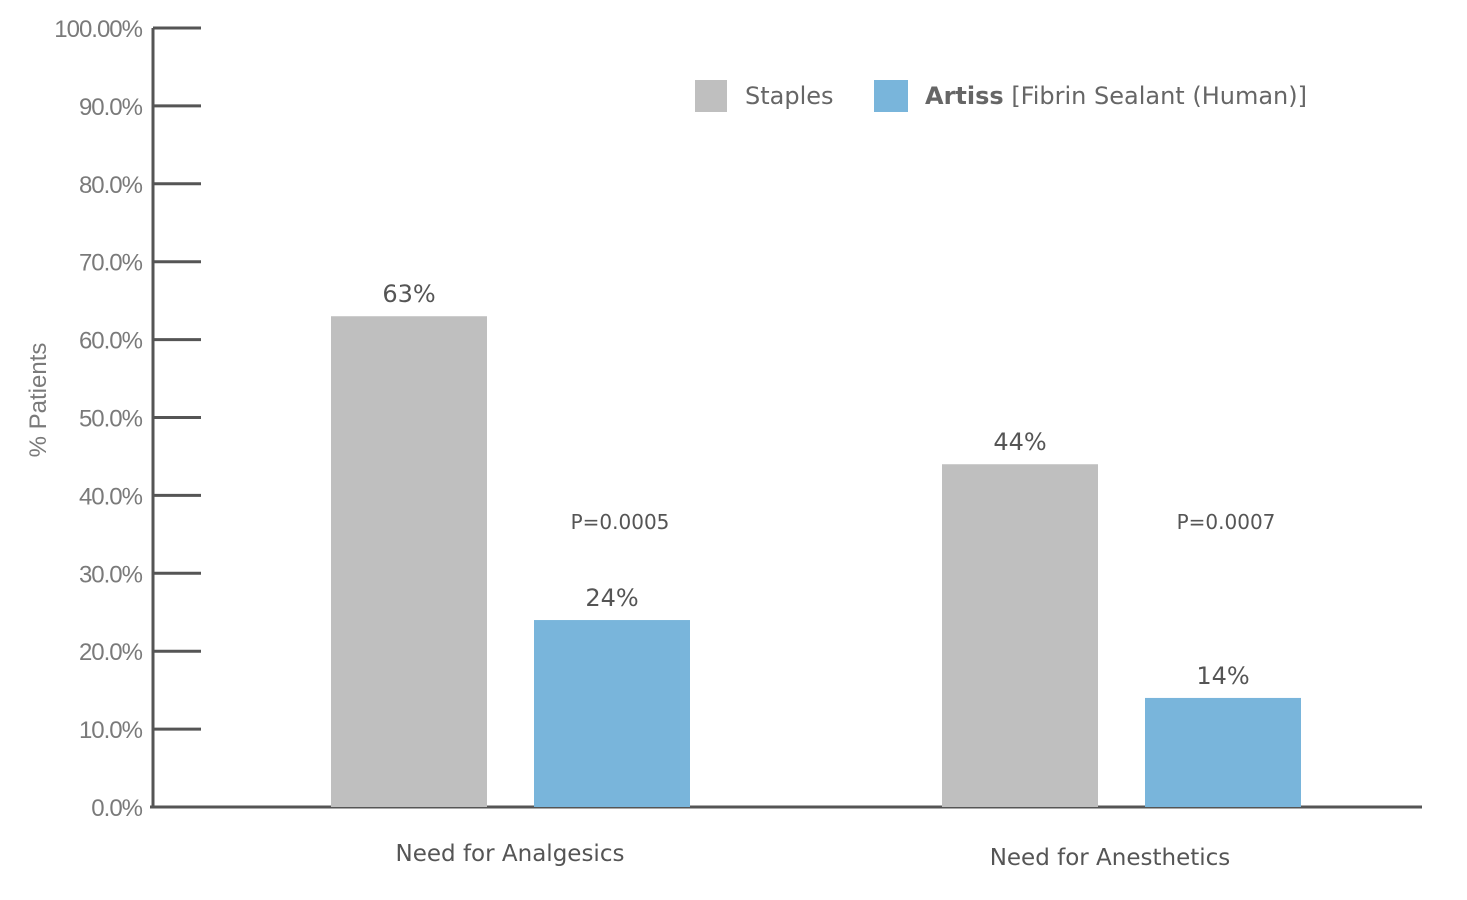 The image size is (1467, 900). I want to click on y-tick-label: 10.0%, so click(111, 730).